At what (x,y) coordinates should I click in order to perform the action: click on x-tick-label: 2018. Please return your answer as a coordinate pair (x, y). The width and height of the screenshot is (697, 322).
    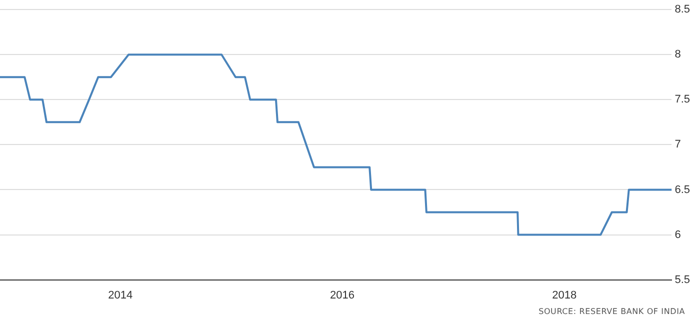
    Looking at the image, I should click on (564, 295).